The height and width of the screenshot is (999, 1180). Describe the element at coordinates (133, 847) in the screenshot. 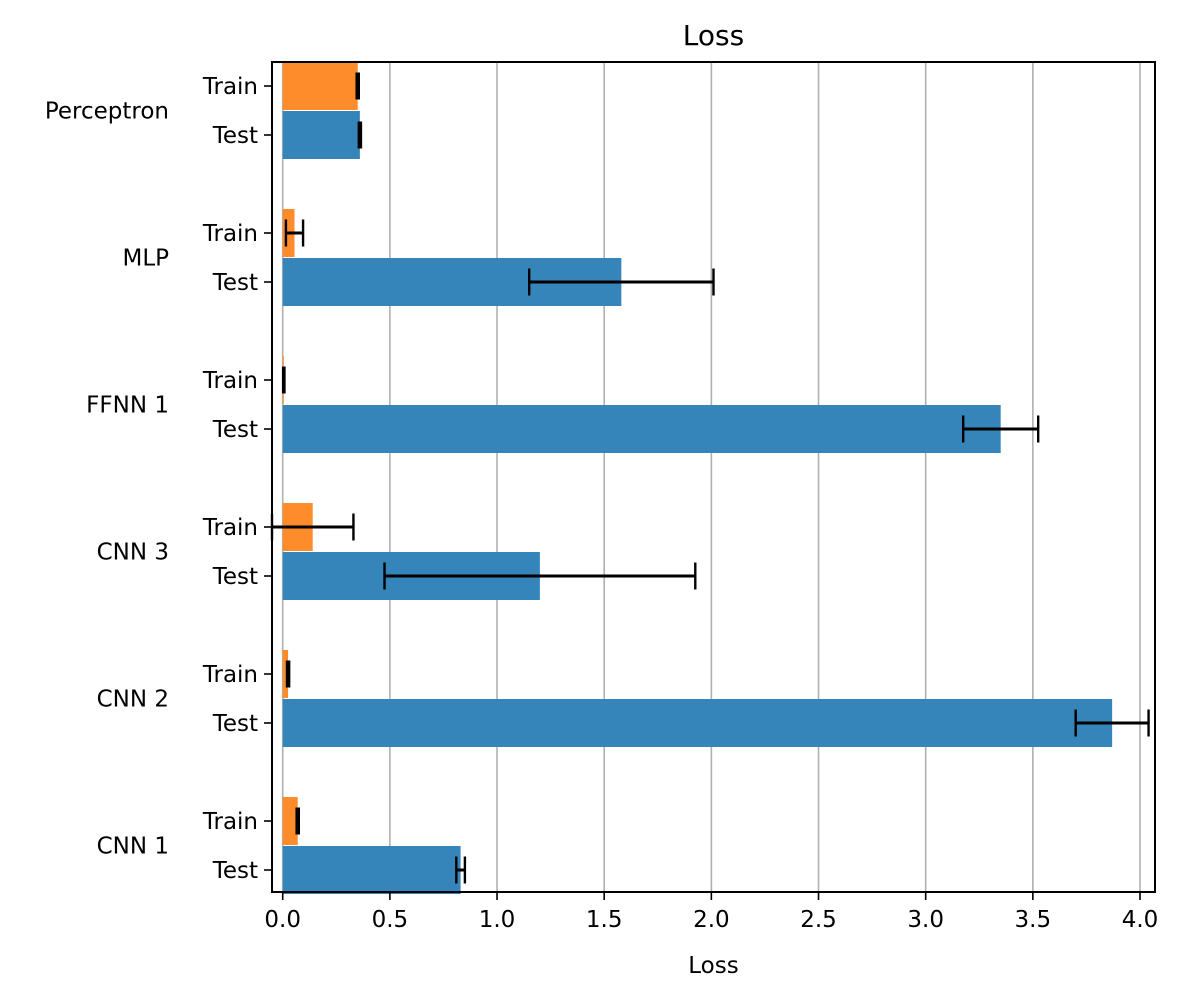

I see `group-label: CNN 1` at that location.